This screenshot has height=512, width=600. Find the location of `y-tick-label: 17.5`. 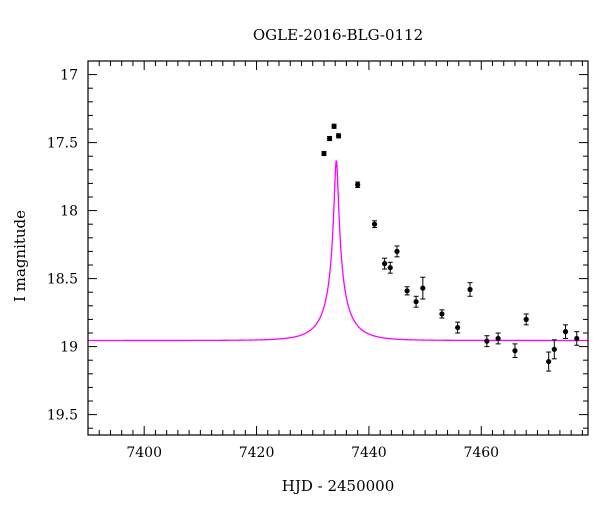

y-tick-label: 17.5 is located at coordinates (62, 144).